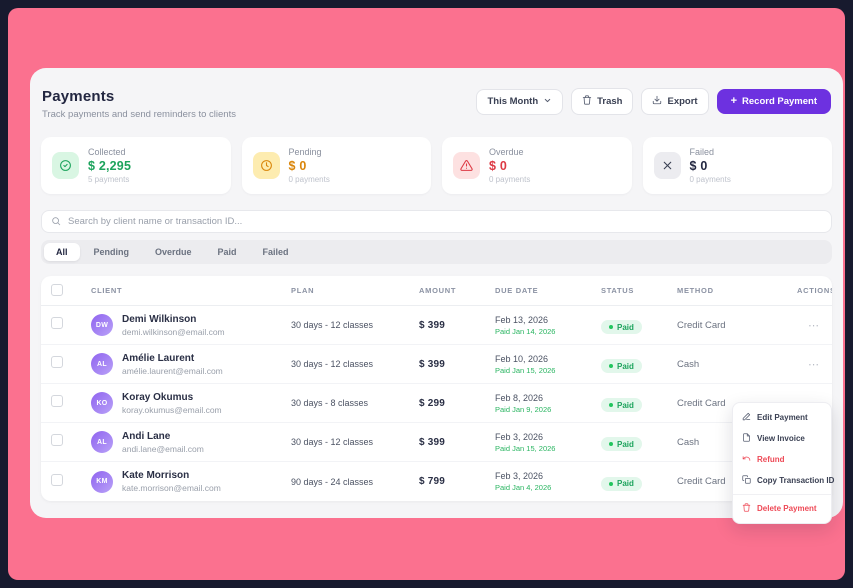 The image size is (853, 588). Describe the element at coordinates (227, 252) in the screenshot. I see `filter-tab-paid: Paid` at that location.